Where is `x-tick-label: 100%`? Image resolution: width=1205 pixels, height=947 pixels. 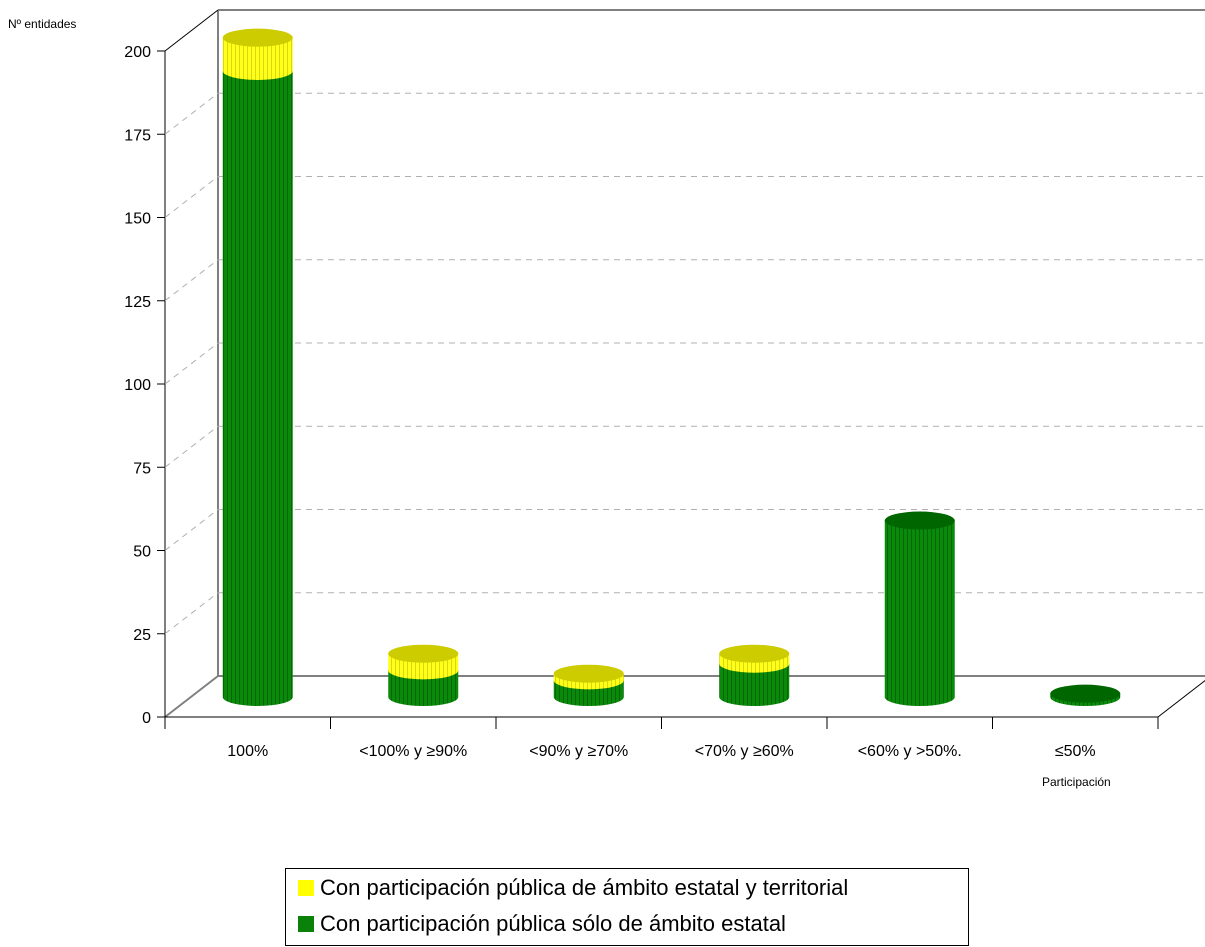 x-tick-label: 100% is located at coordinates (247, 751).